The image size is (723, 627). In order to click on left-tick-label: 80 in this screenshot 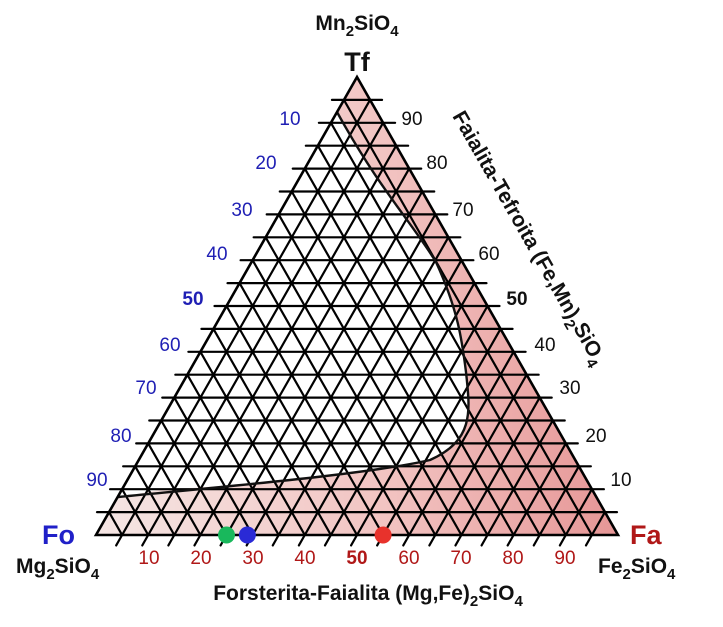, I will do `click(120, 436)`.